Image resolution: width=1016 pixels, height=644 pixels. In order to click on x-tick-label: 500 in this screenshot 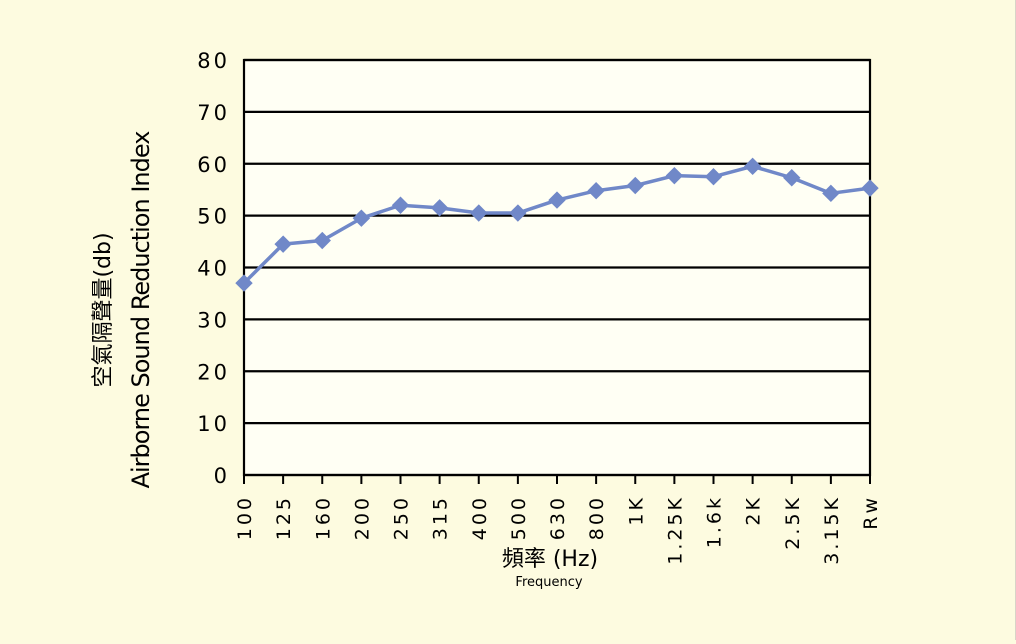, I will do `click(519, 517)`.